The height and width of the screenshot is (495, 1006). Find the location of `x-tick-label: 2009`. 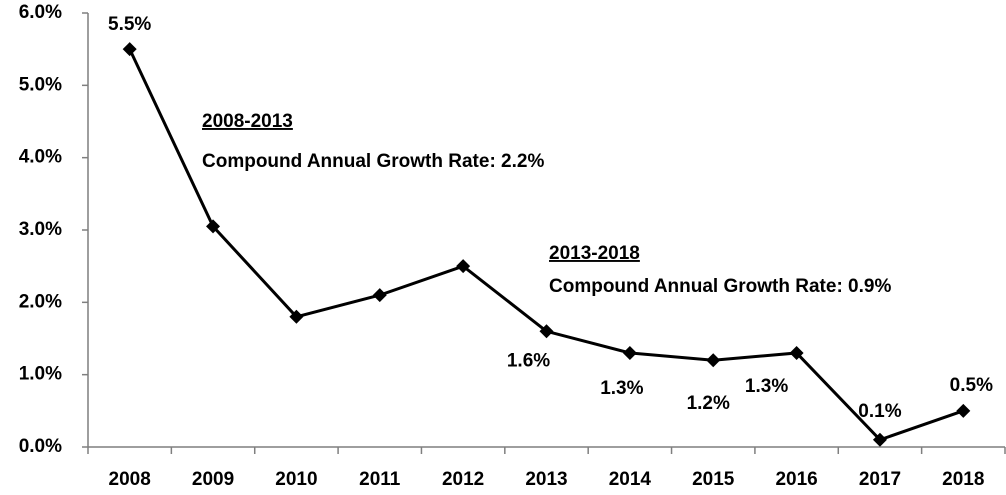

x-tick-label: 2009 is located at coordinates (213, 479).